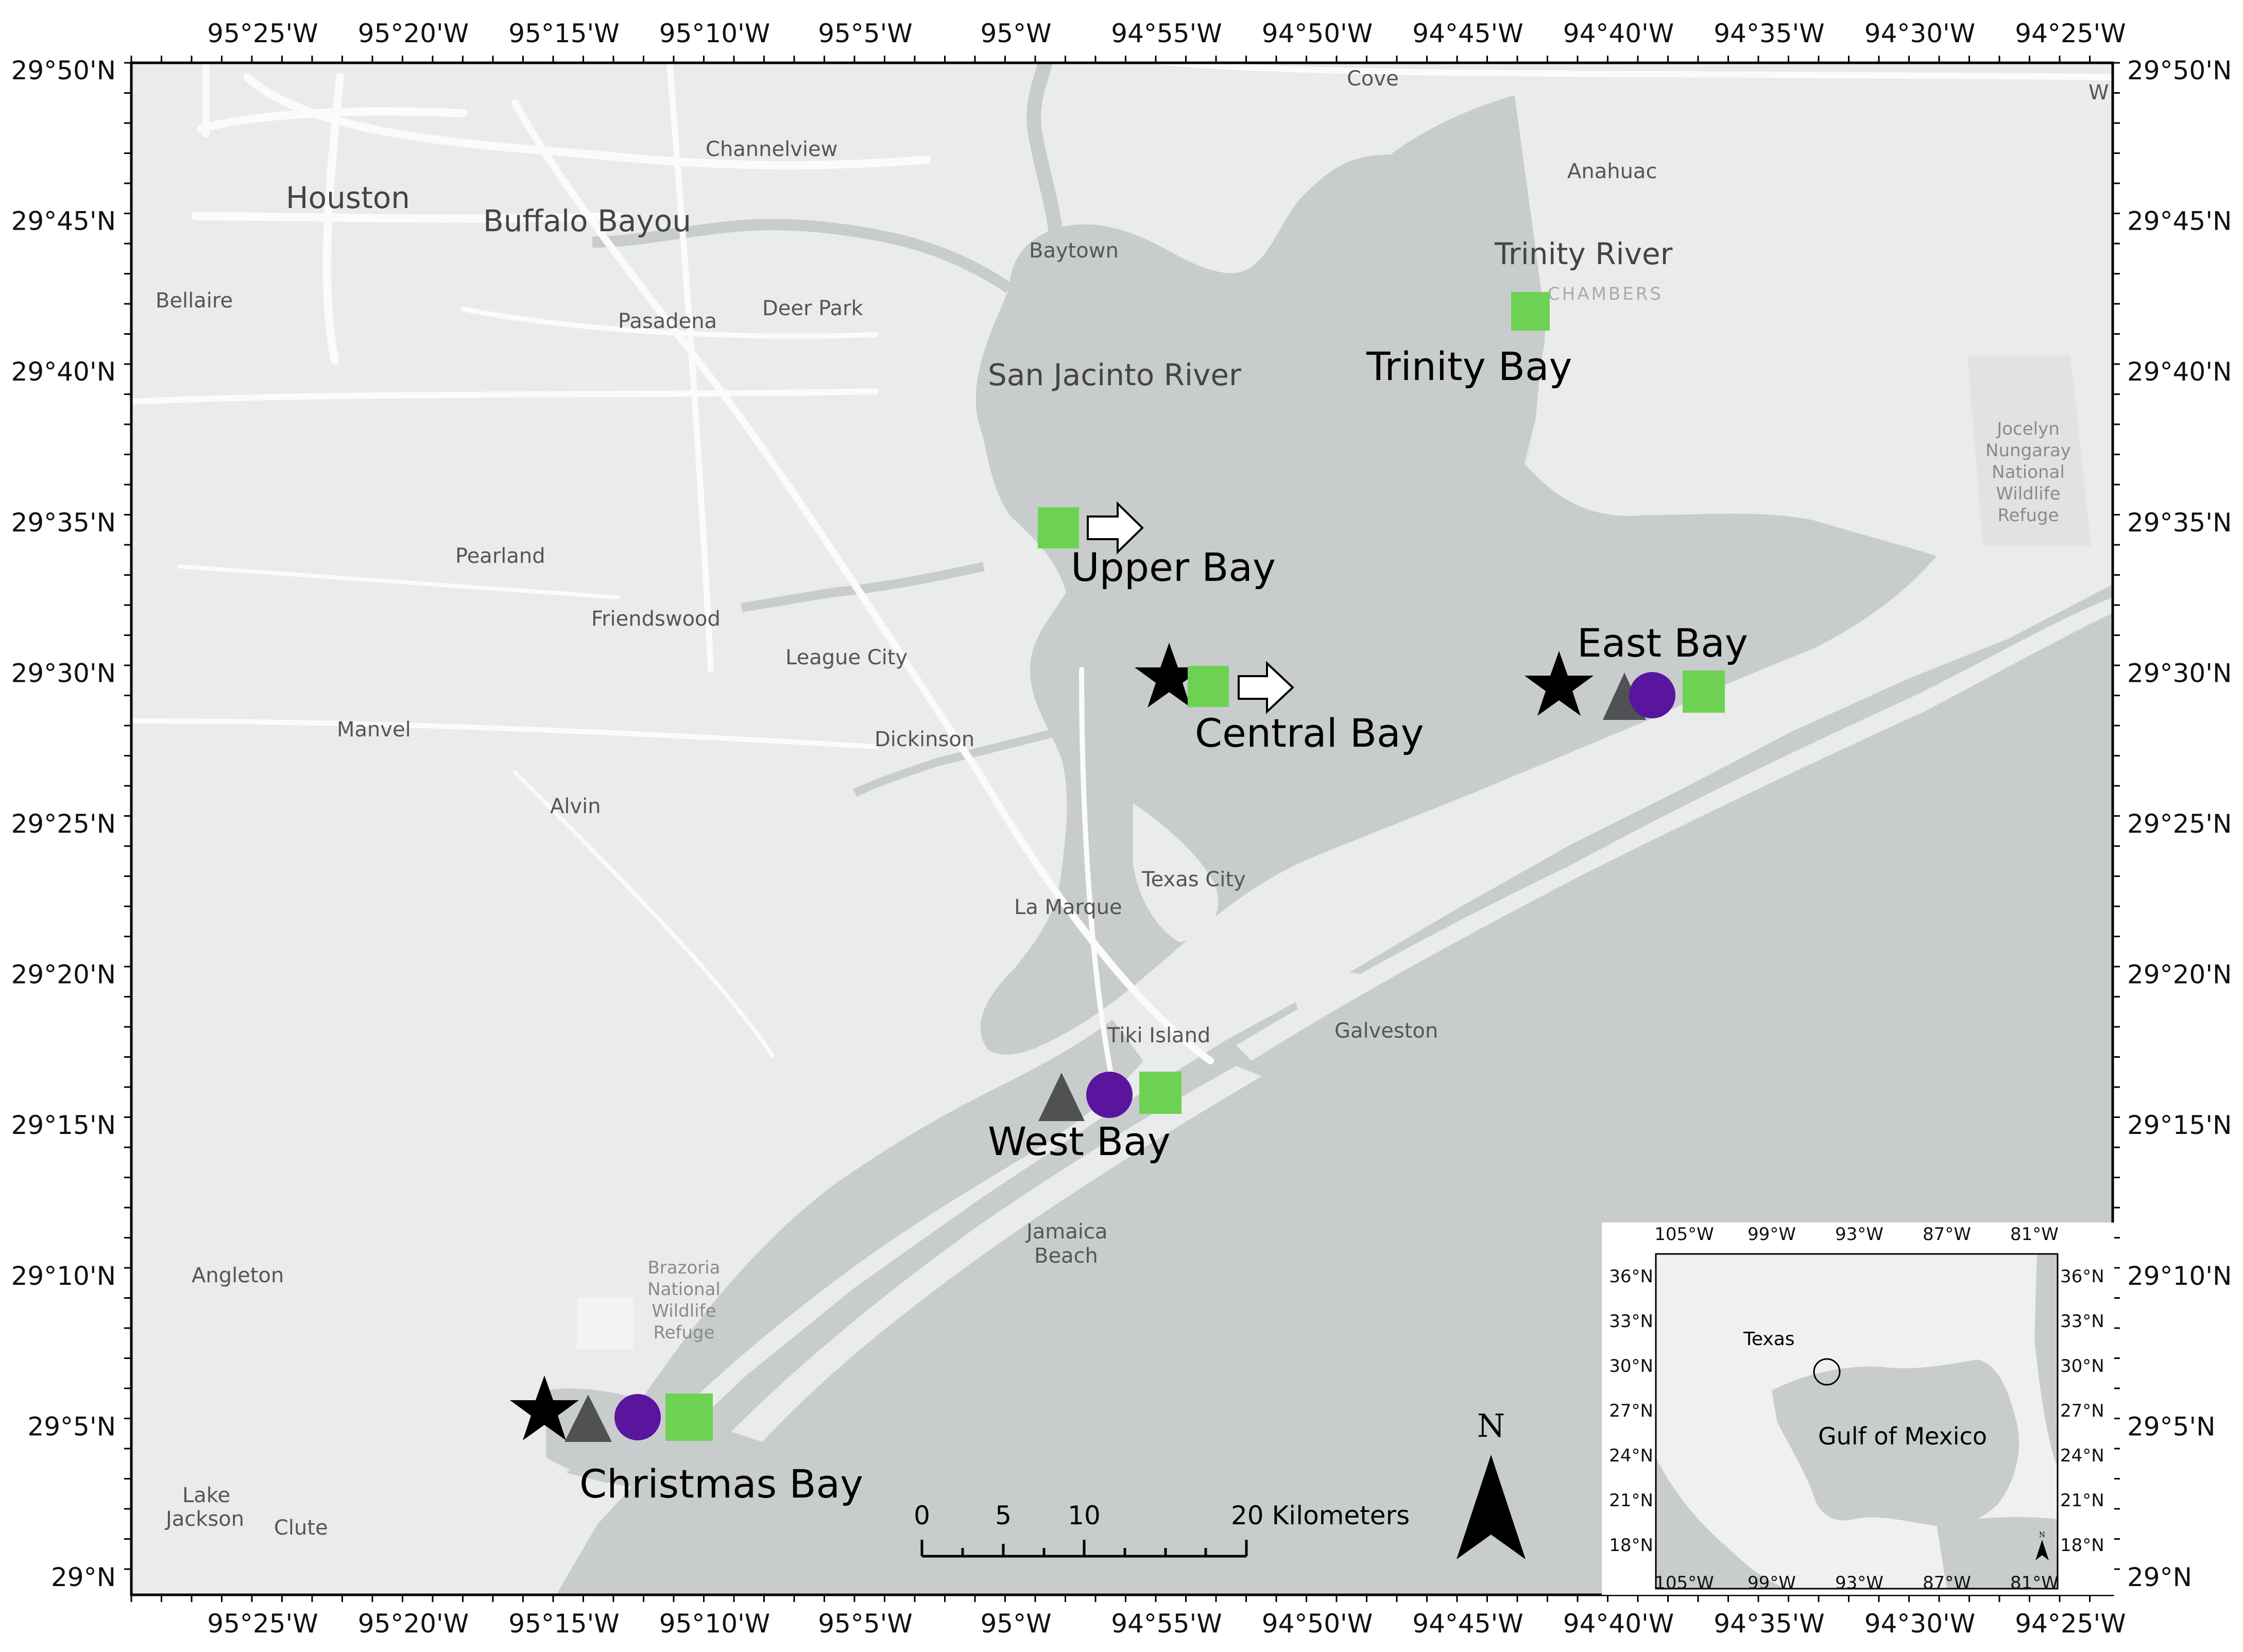 This screenshot has width=2243, height=1652. What do you see at coordinates (1721, 1523) in the screenshot?
I see `inset-pacific` at bounding box center [1721, 1523].